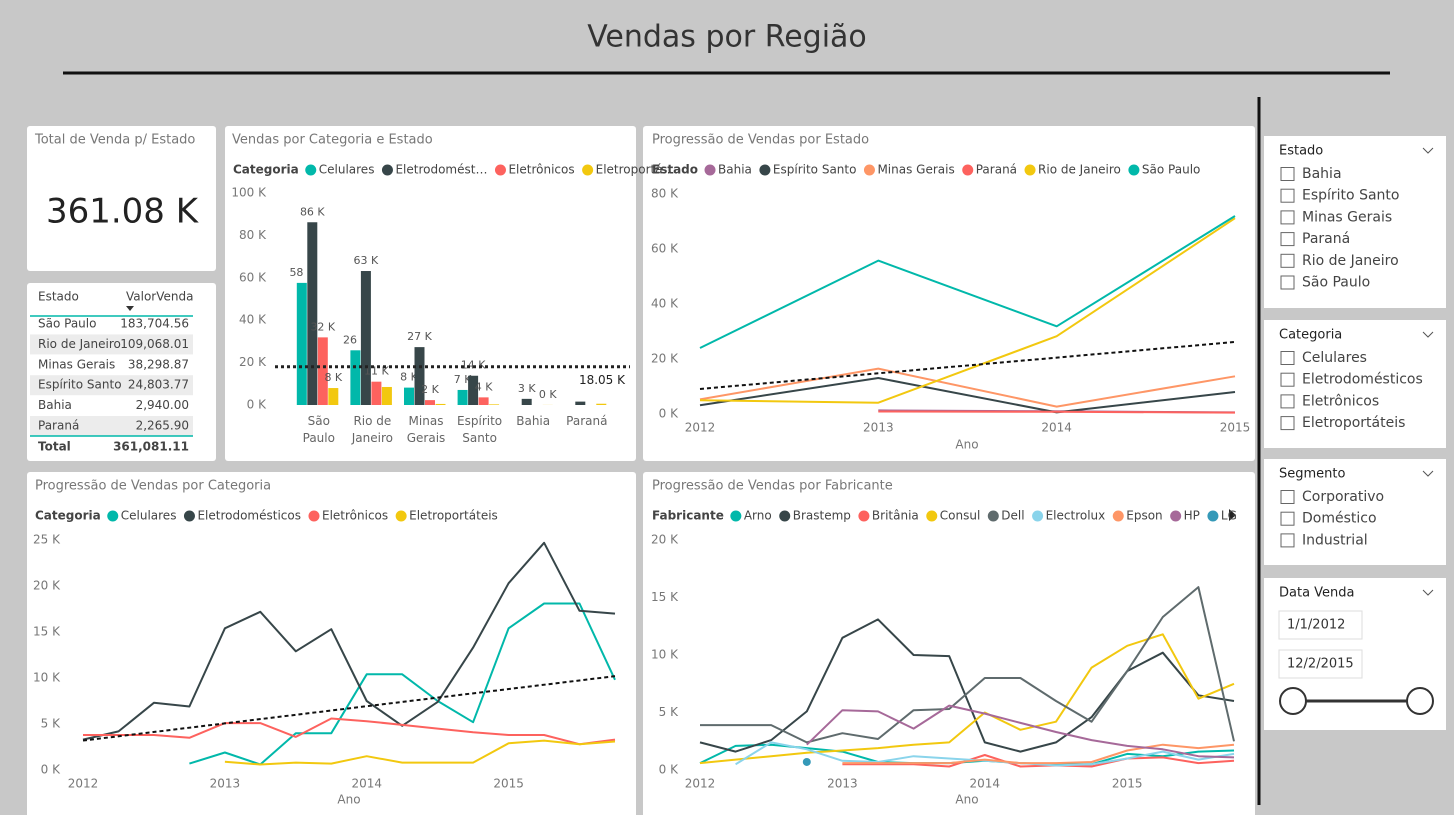 This screenshot has width=1454, height=815. Describe the element at coordinates (249, 516) in the screenshot. I see `legend-label: Eletrodomésticos` at that location.